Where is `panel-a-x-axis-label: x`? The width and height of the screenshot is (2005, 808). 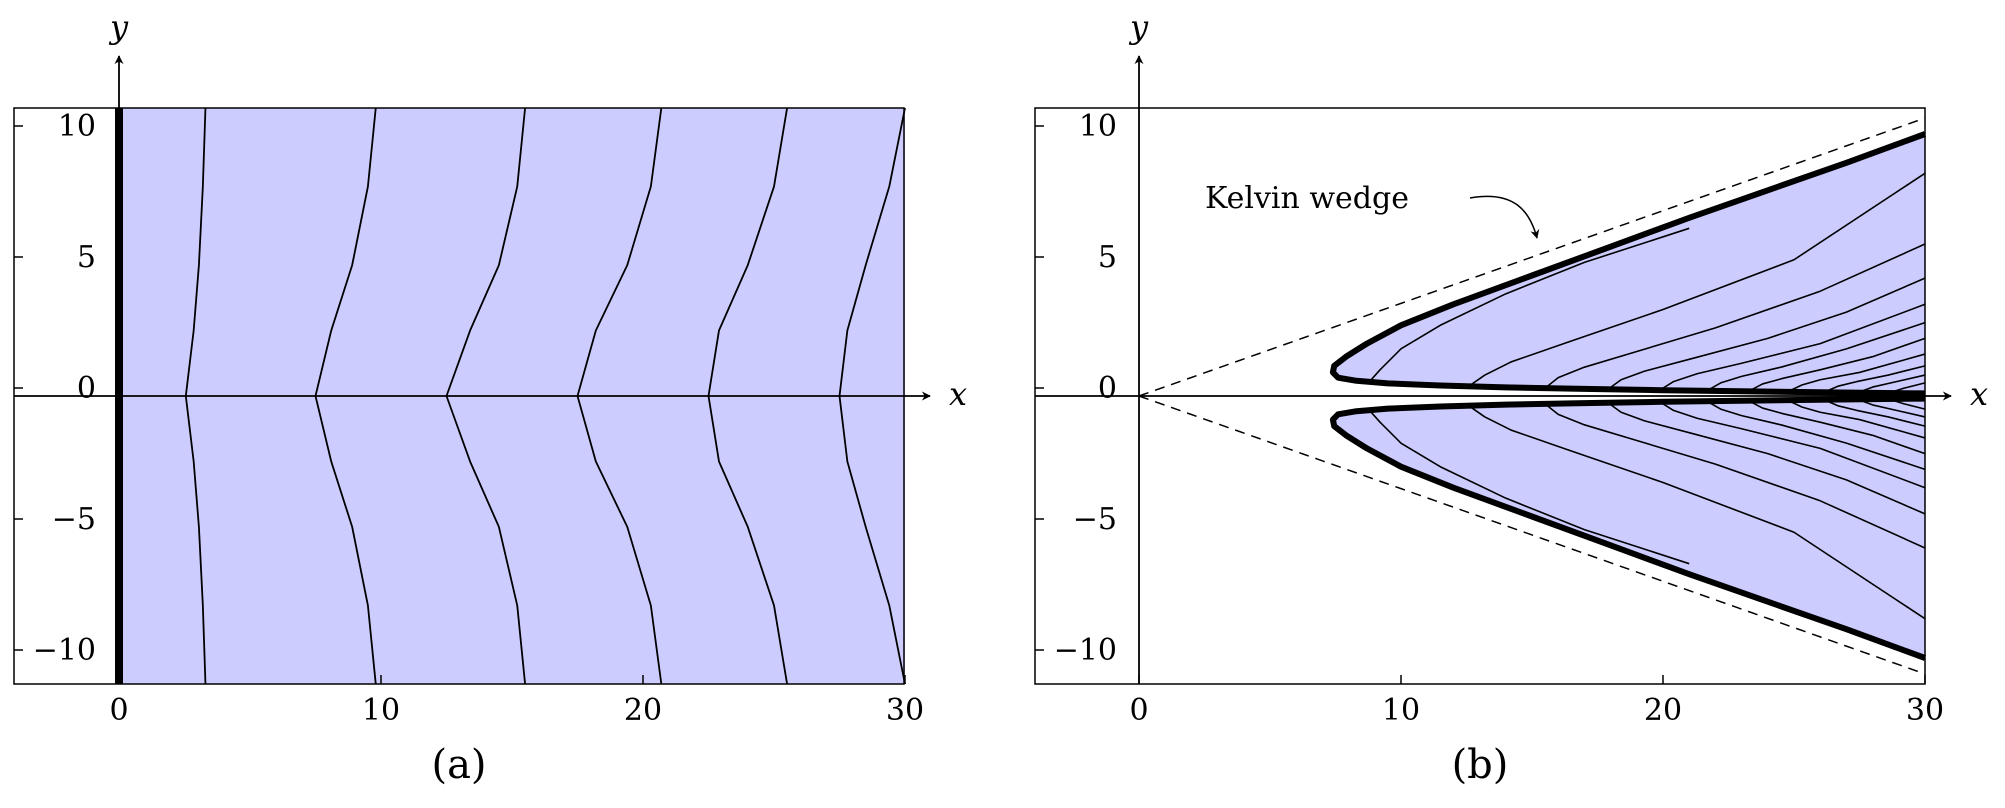
panel-a-x-axis-label: x is located at coordinates (958, 394).